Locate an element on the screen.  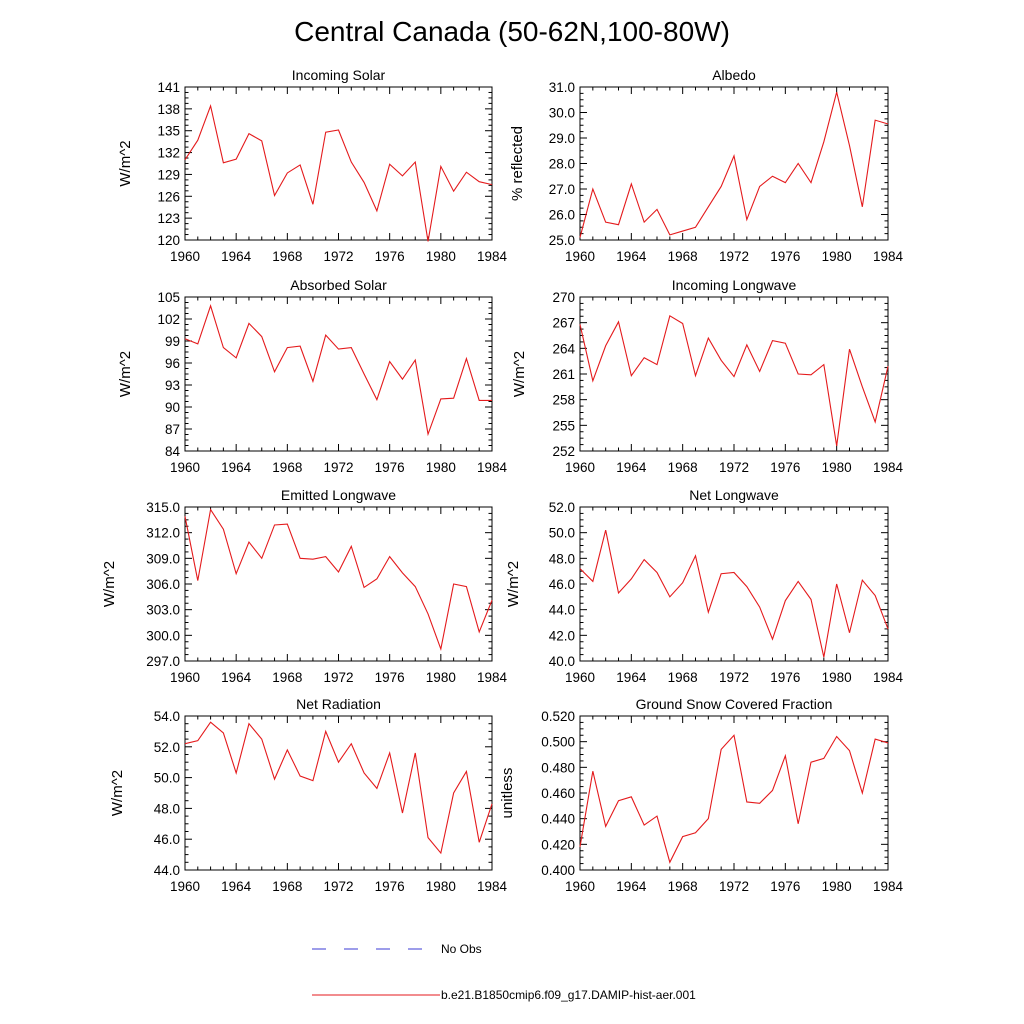
y-tick-label: 90 is located at coordinates (172, 407).